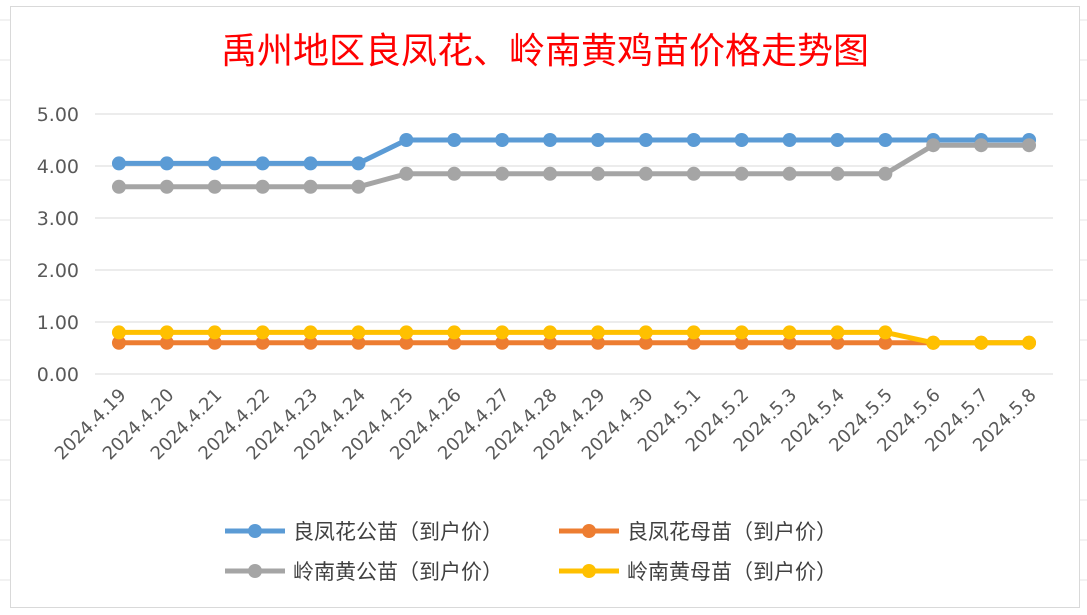  I want to click on y-tick-label: 1.00, so click(58, 323).